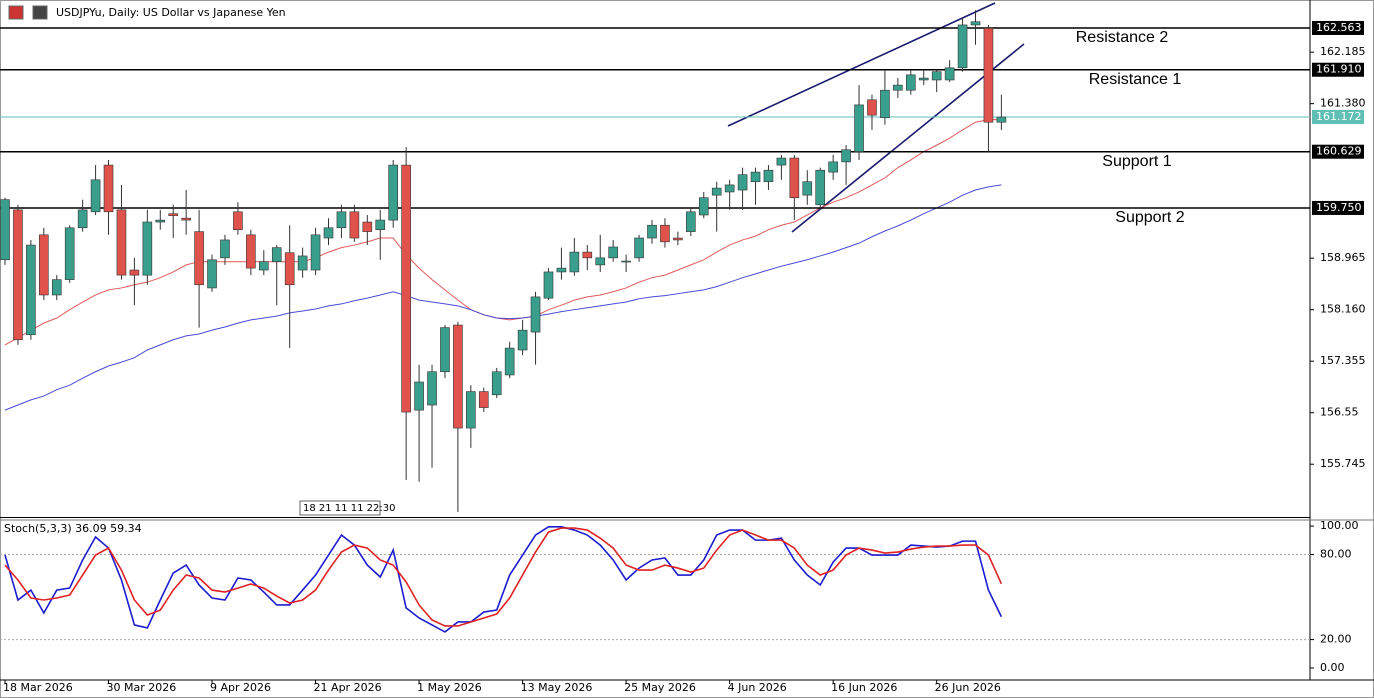 This screenshot has height=698, width=1374. What do you see at coordinates (861, 64) in the screenshot?
I see `trend-line` at bounding box center [861, 64].